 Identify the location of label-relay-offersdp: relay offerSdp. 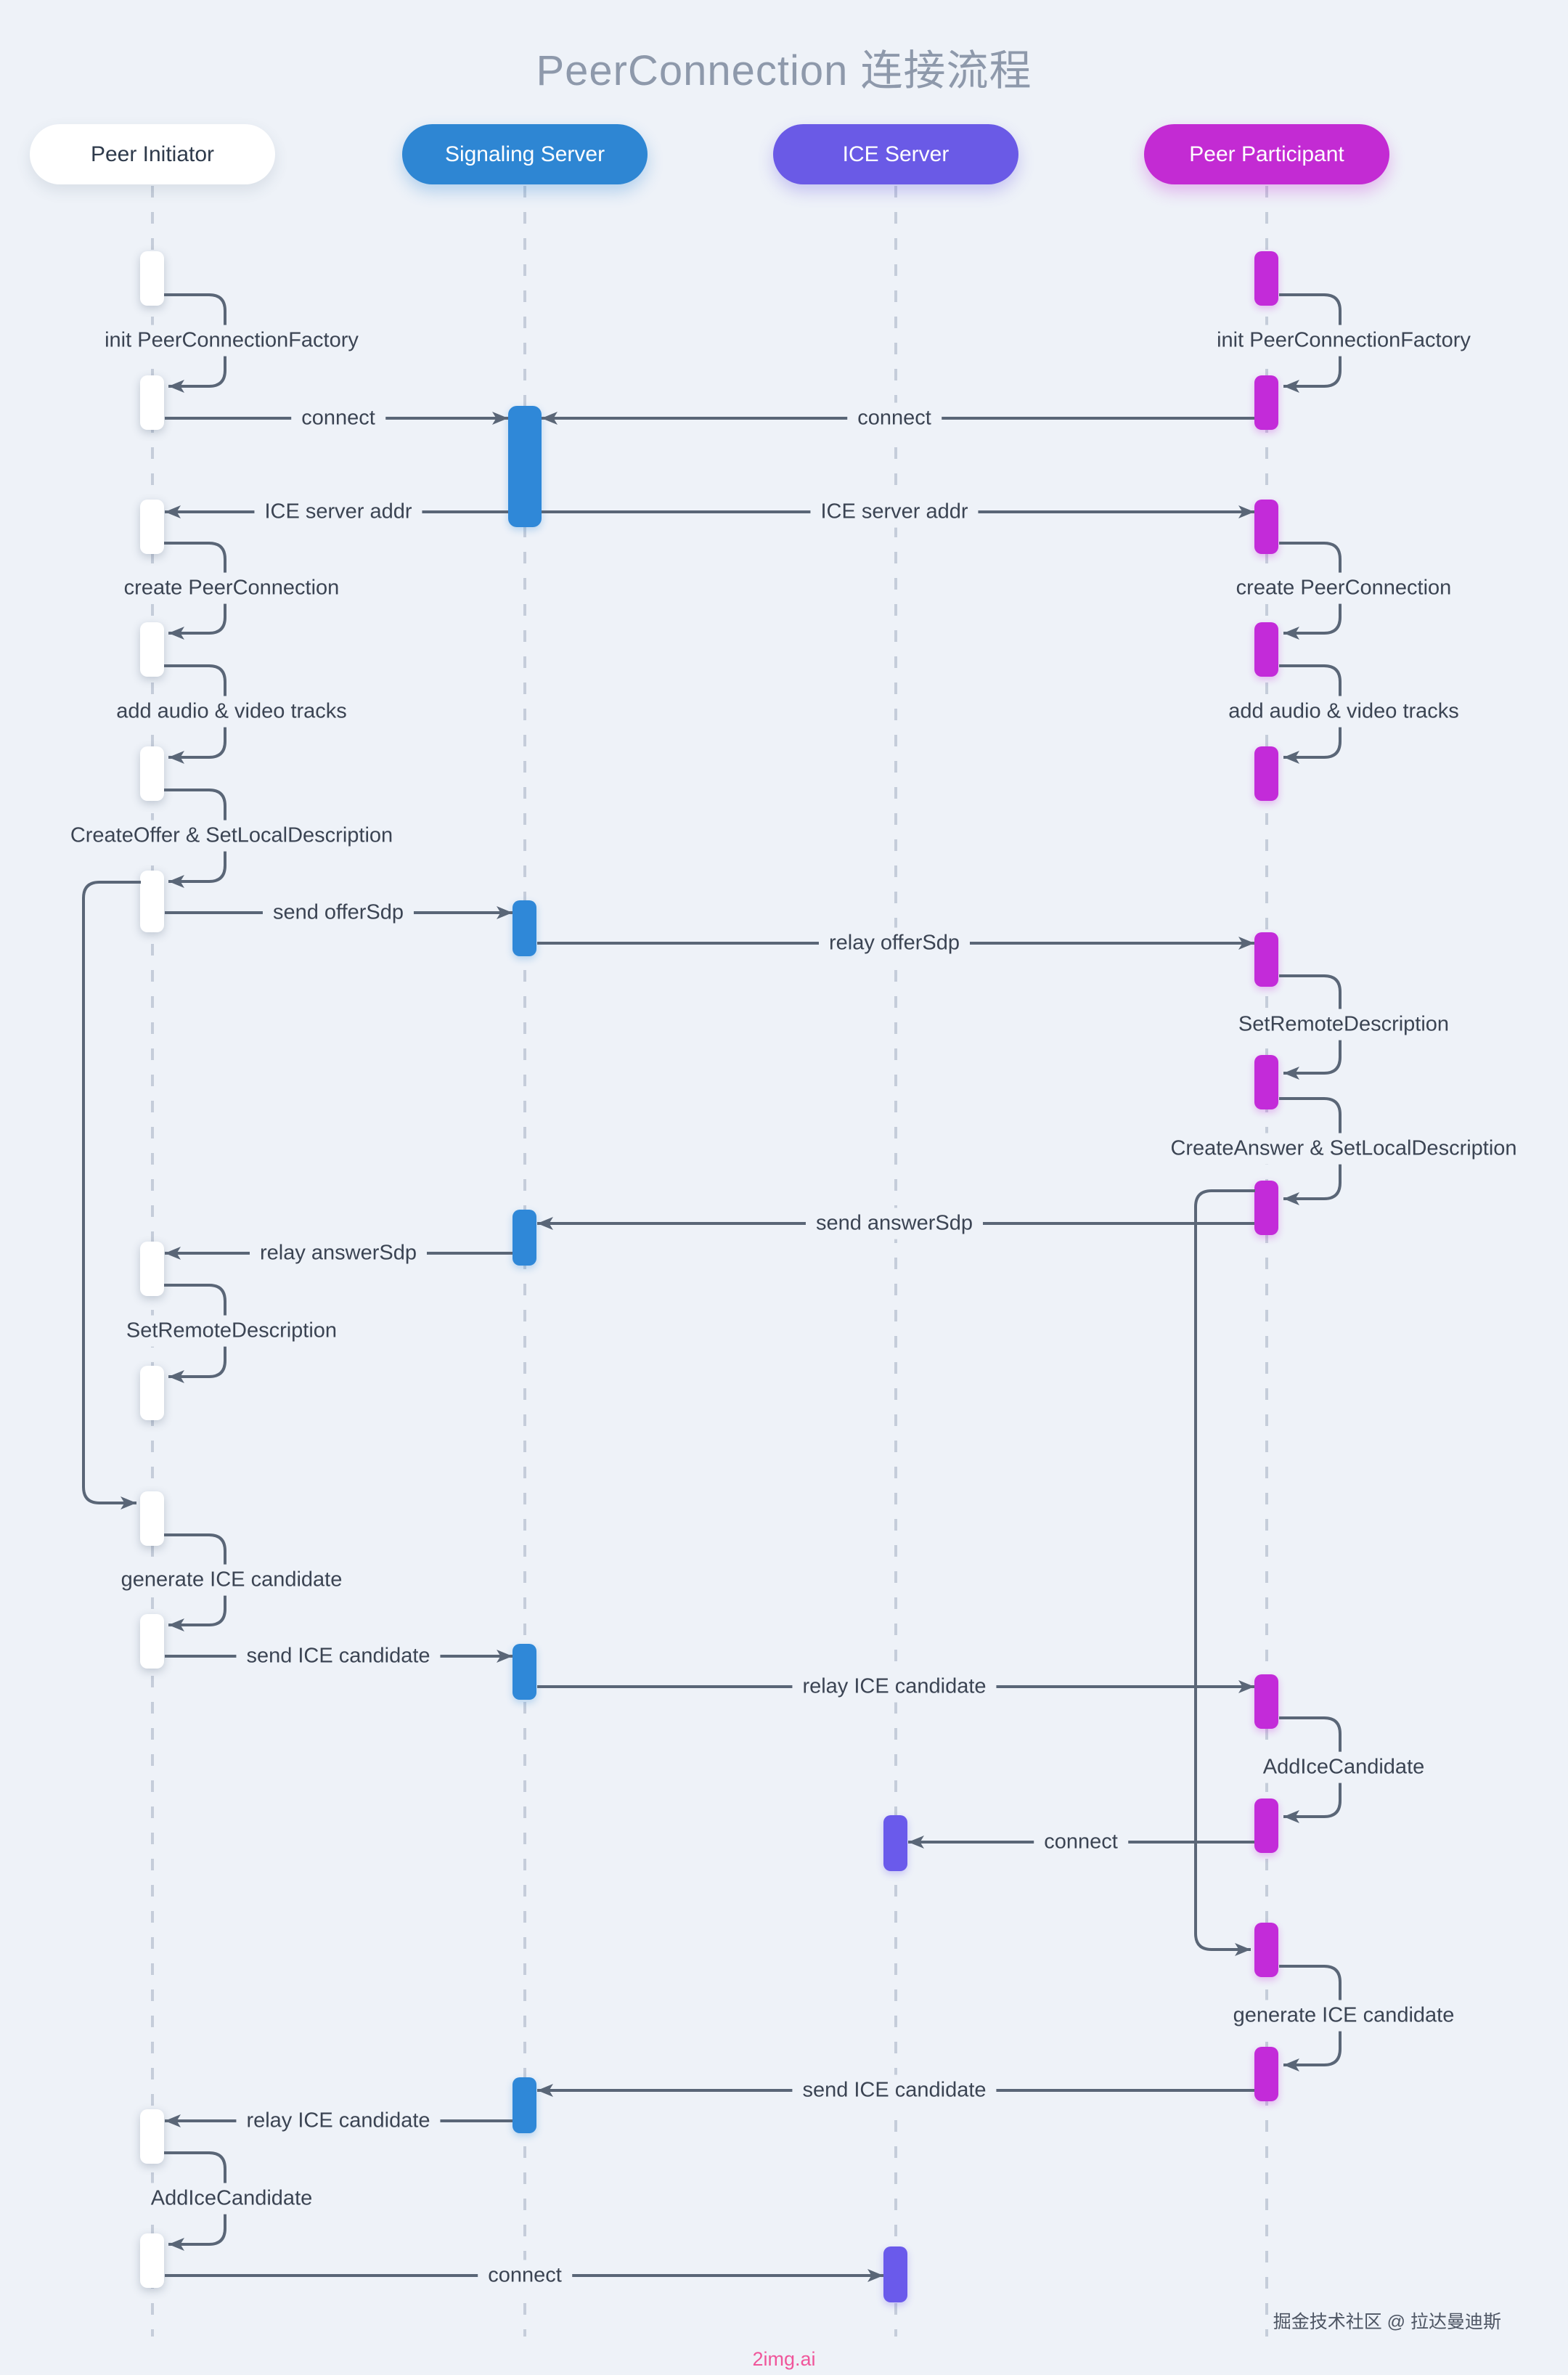
(895, 943).